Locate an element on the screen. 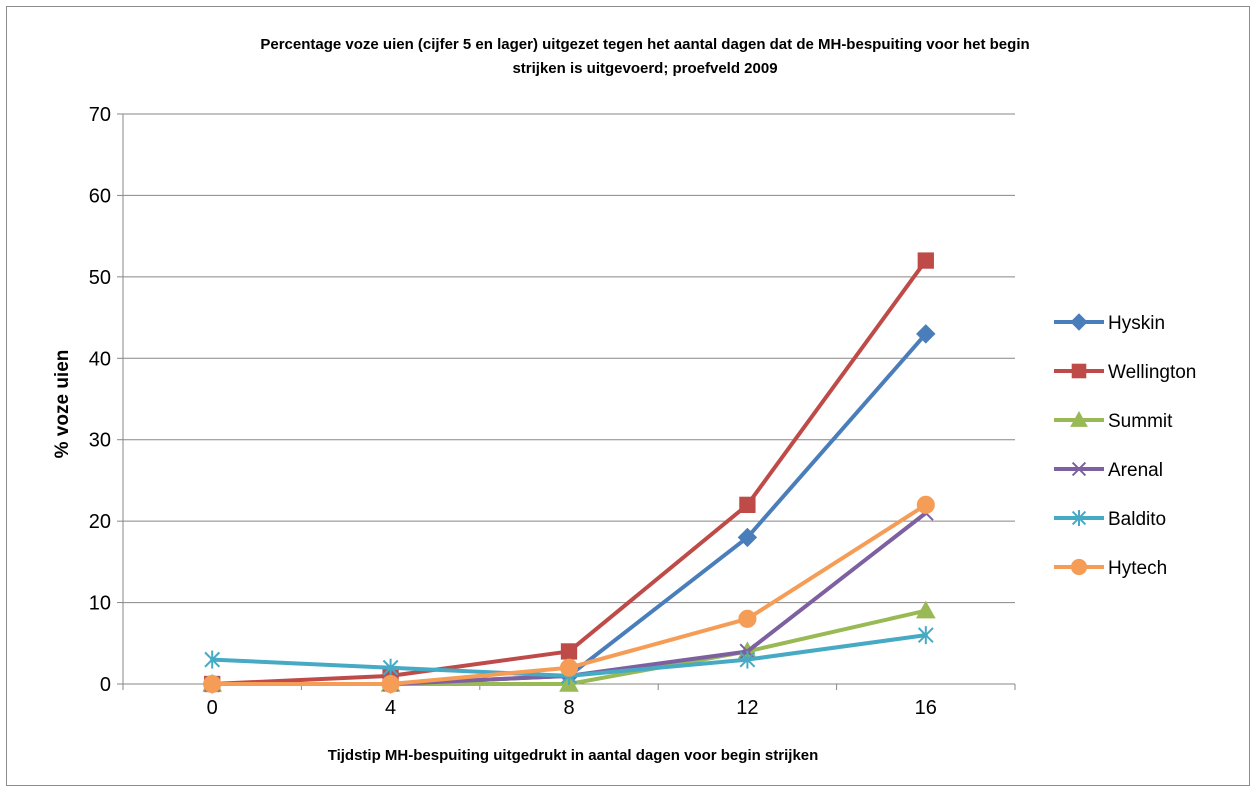  legend-item-arenal: Arenal is located at coordinates (1108, 470).